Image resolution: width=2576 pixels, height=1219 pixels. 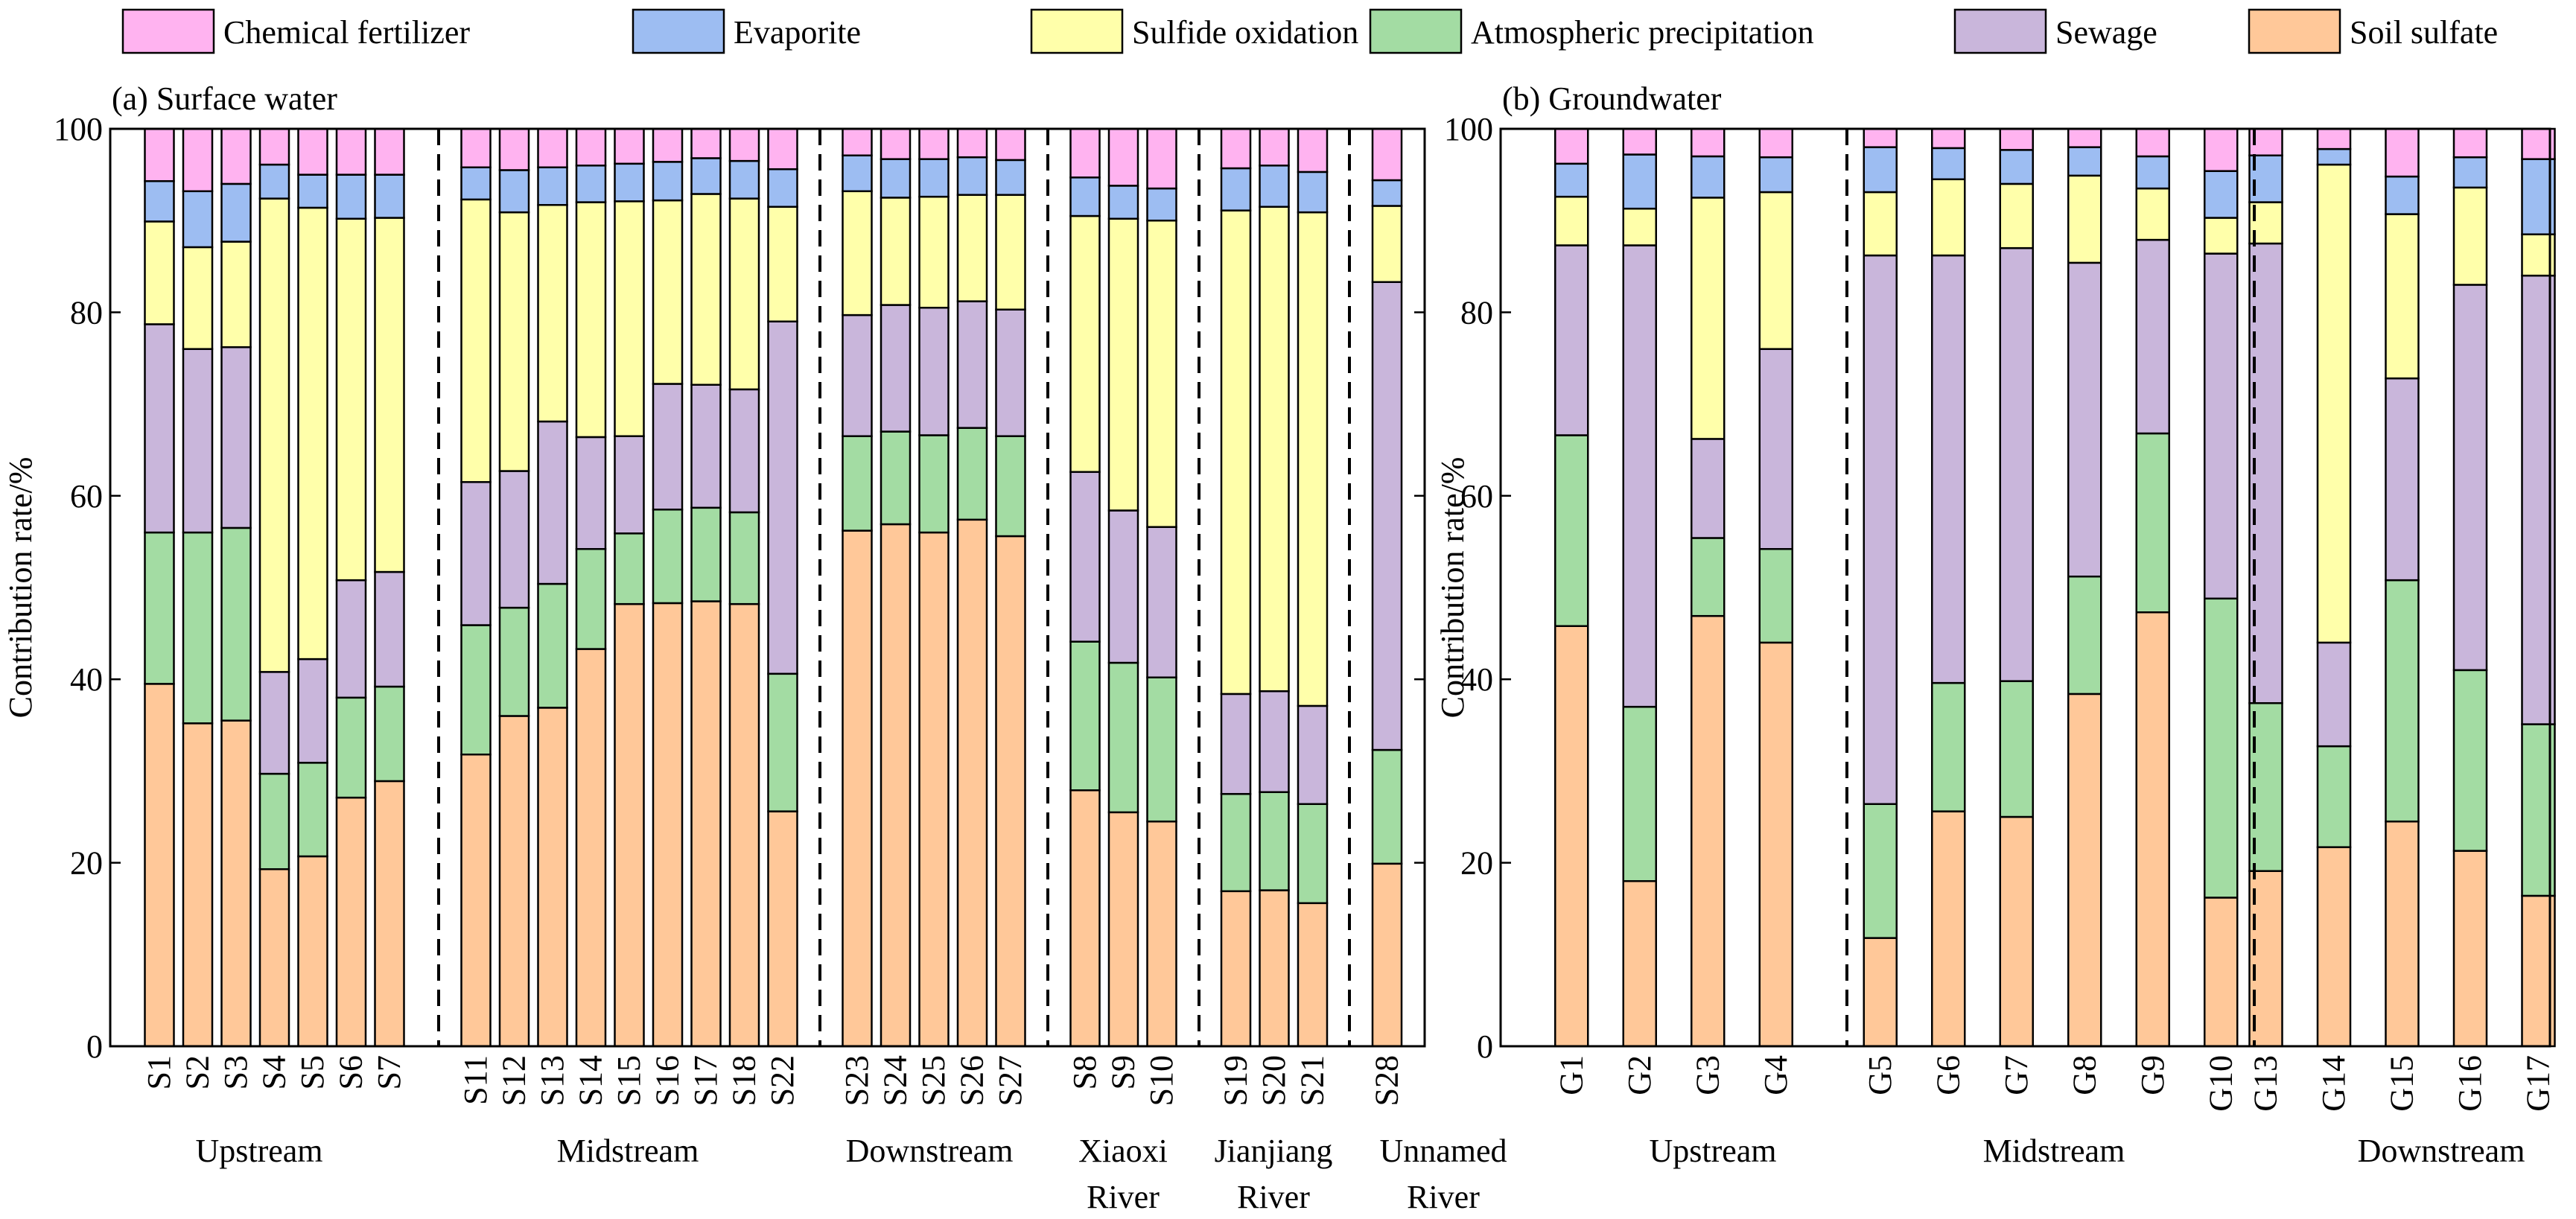 What do you see at coordinates (972, 143) in the screenshot?
I see `bar-segment-s26-chemical-fertilizer` at bounding box center [972, 143].